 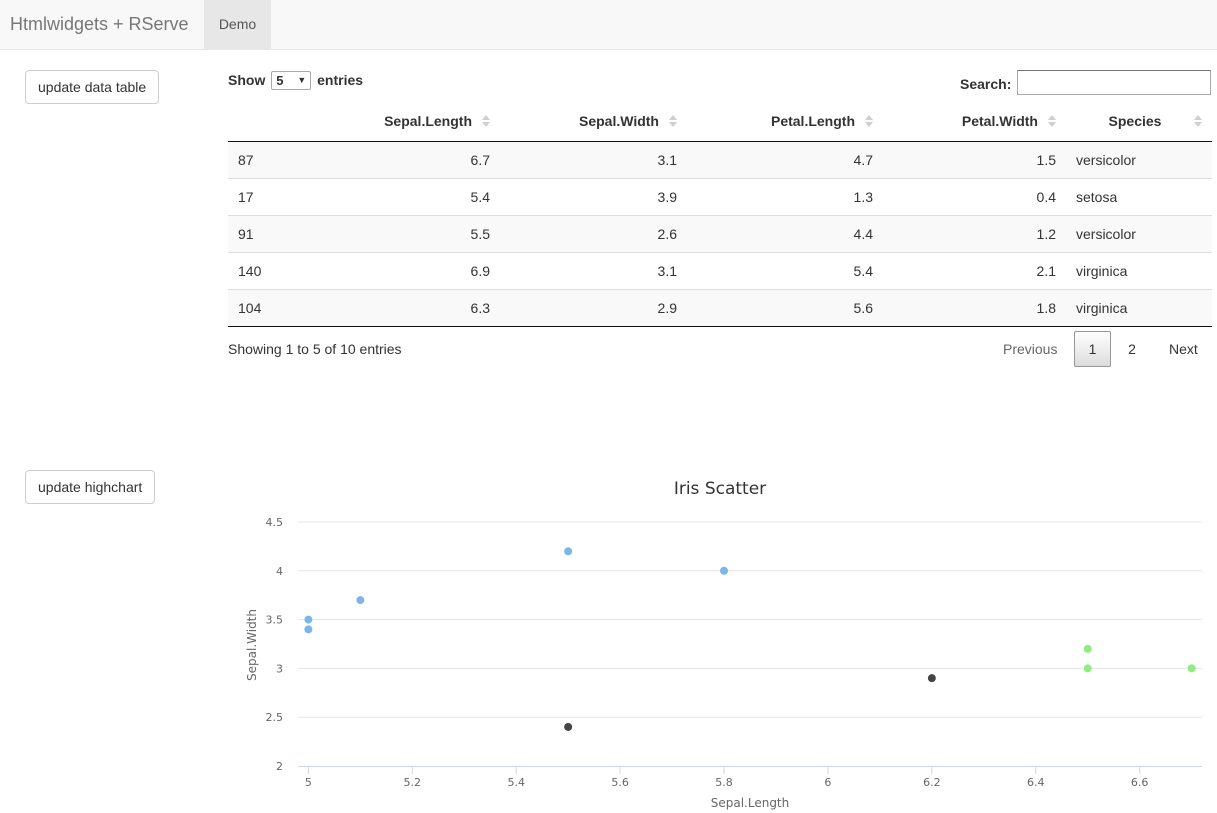 What do you see at coordinates (932, 782) in the screenshot?
I see `x-tick-label: 6.2` at bounding box center [932, 782].